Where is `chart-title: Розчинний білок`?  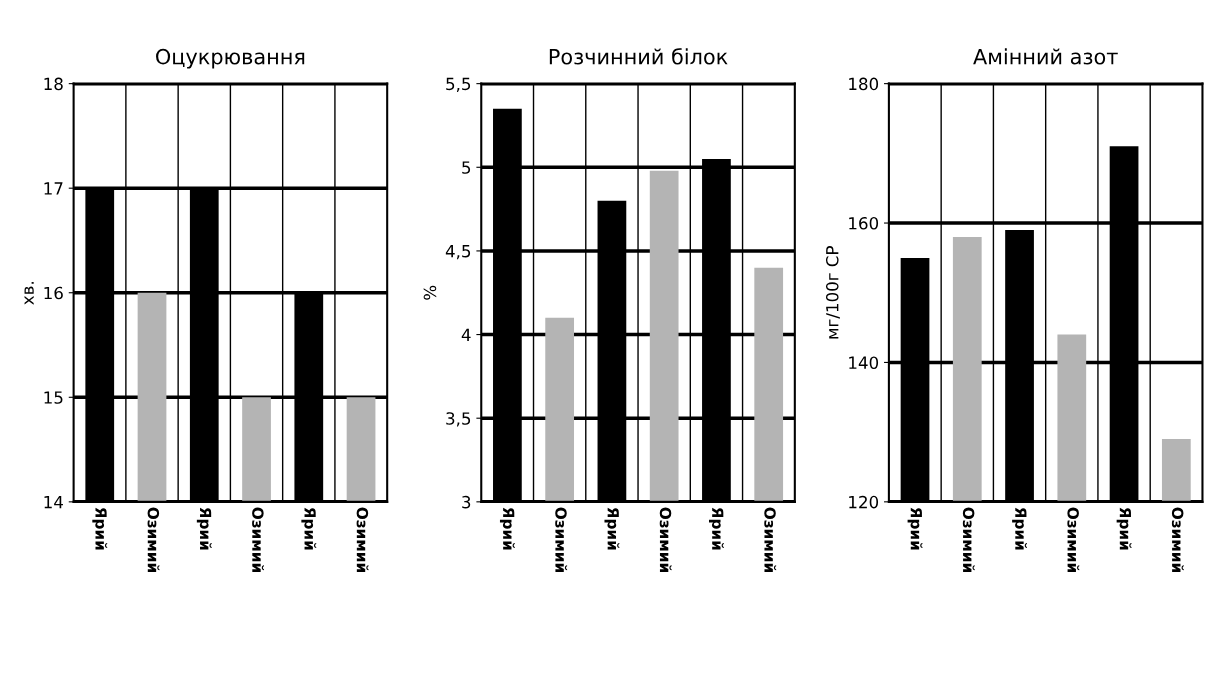
chart-title: Розчинний білок is located at coordinates (638, 56).